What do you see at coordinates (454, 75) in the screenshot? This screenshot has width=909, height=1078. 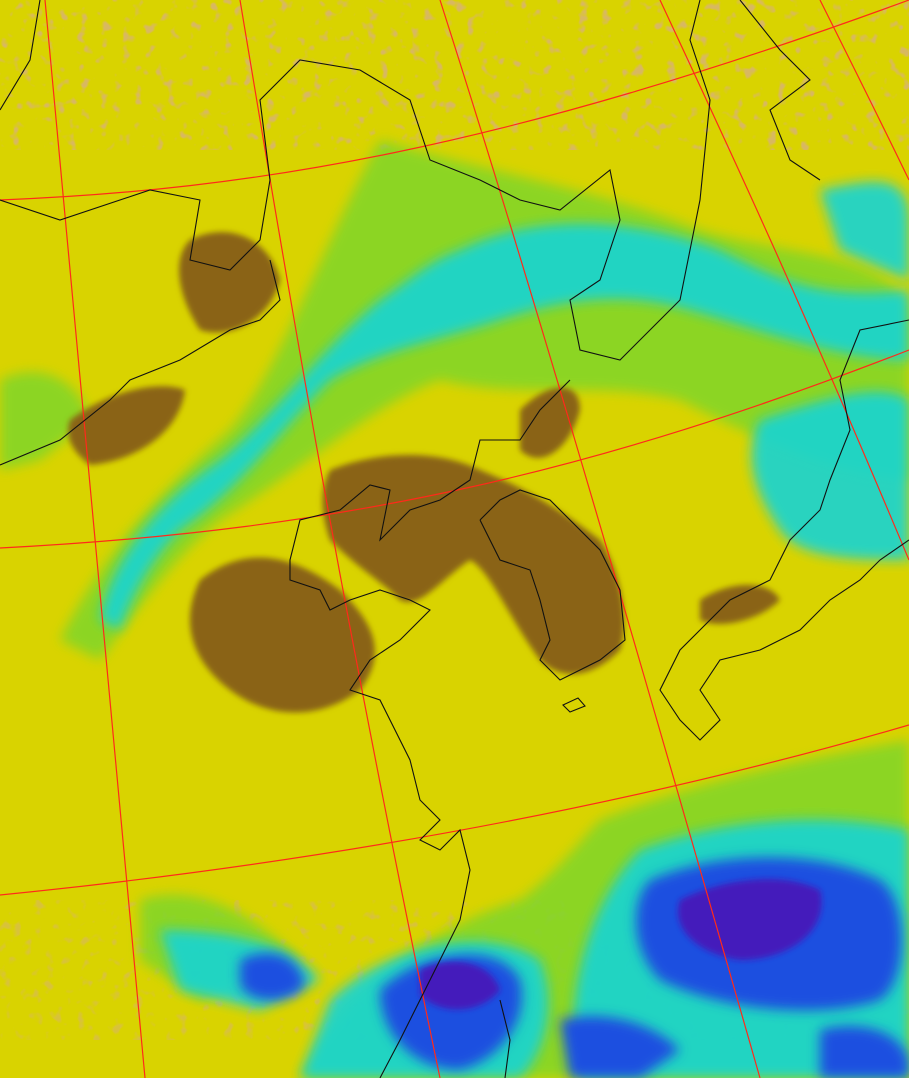 I see `speckle-north` at bounding box center [454, 75].